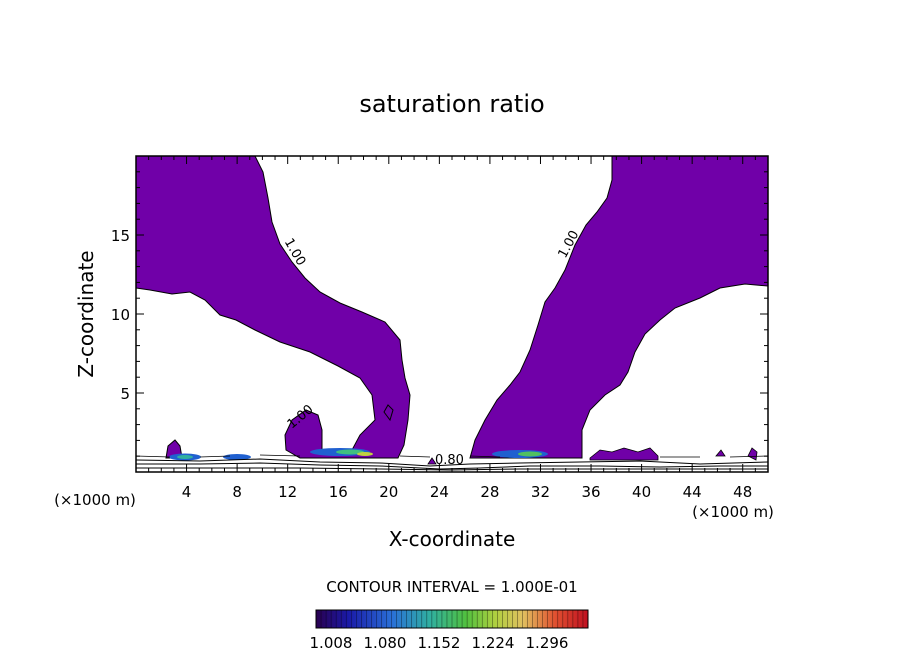 Image resolution: width=904 pixels, height=654 pixels. What do you see at coordinates (692, 492) in the screenshot?
I see `x-tick-label: 44` at bounding box center [692, 492].